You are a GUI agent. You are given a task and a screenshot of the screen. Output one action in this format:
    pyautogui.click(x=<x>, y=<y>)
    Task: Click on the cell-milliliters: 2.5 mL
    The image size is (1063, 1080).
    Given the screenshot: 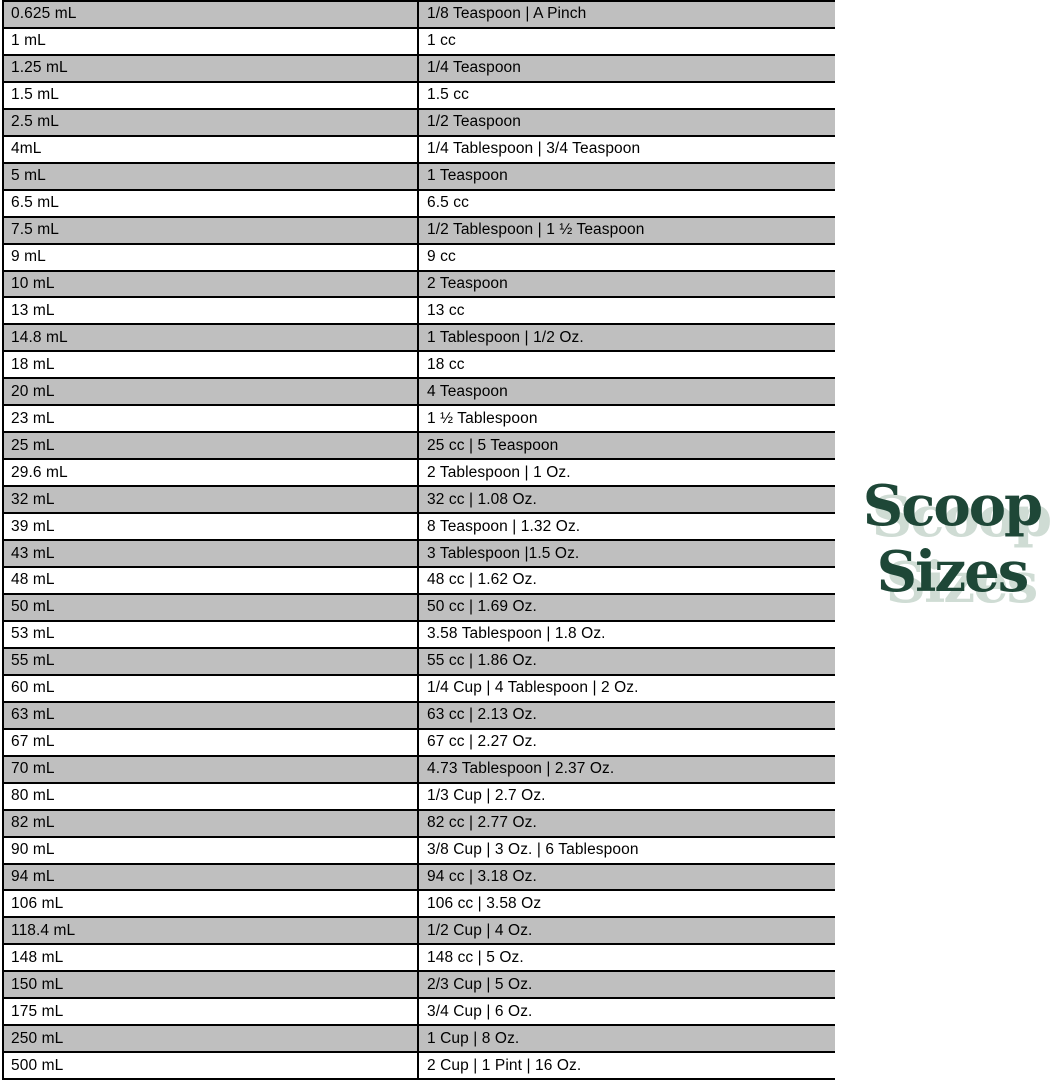 What is the action you would take?
    pyautogui.click(x=211, y=122)
    